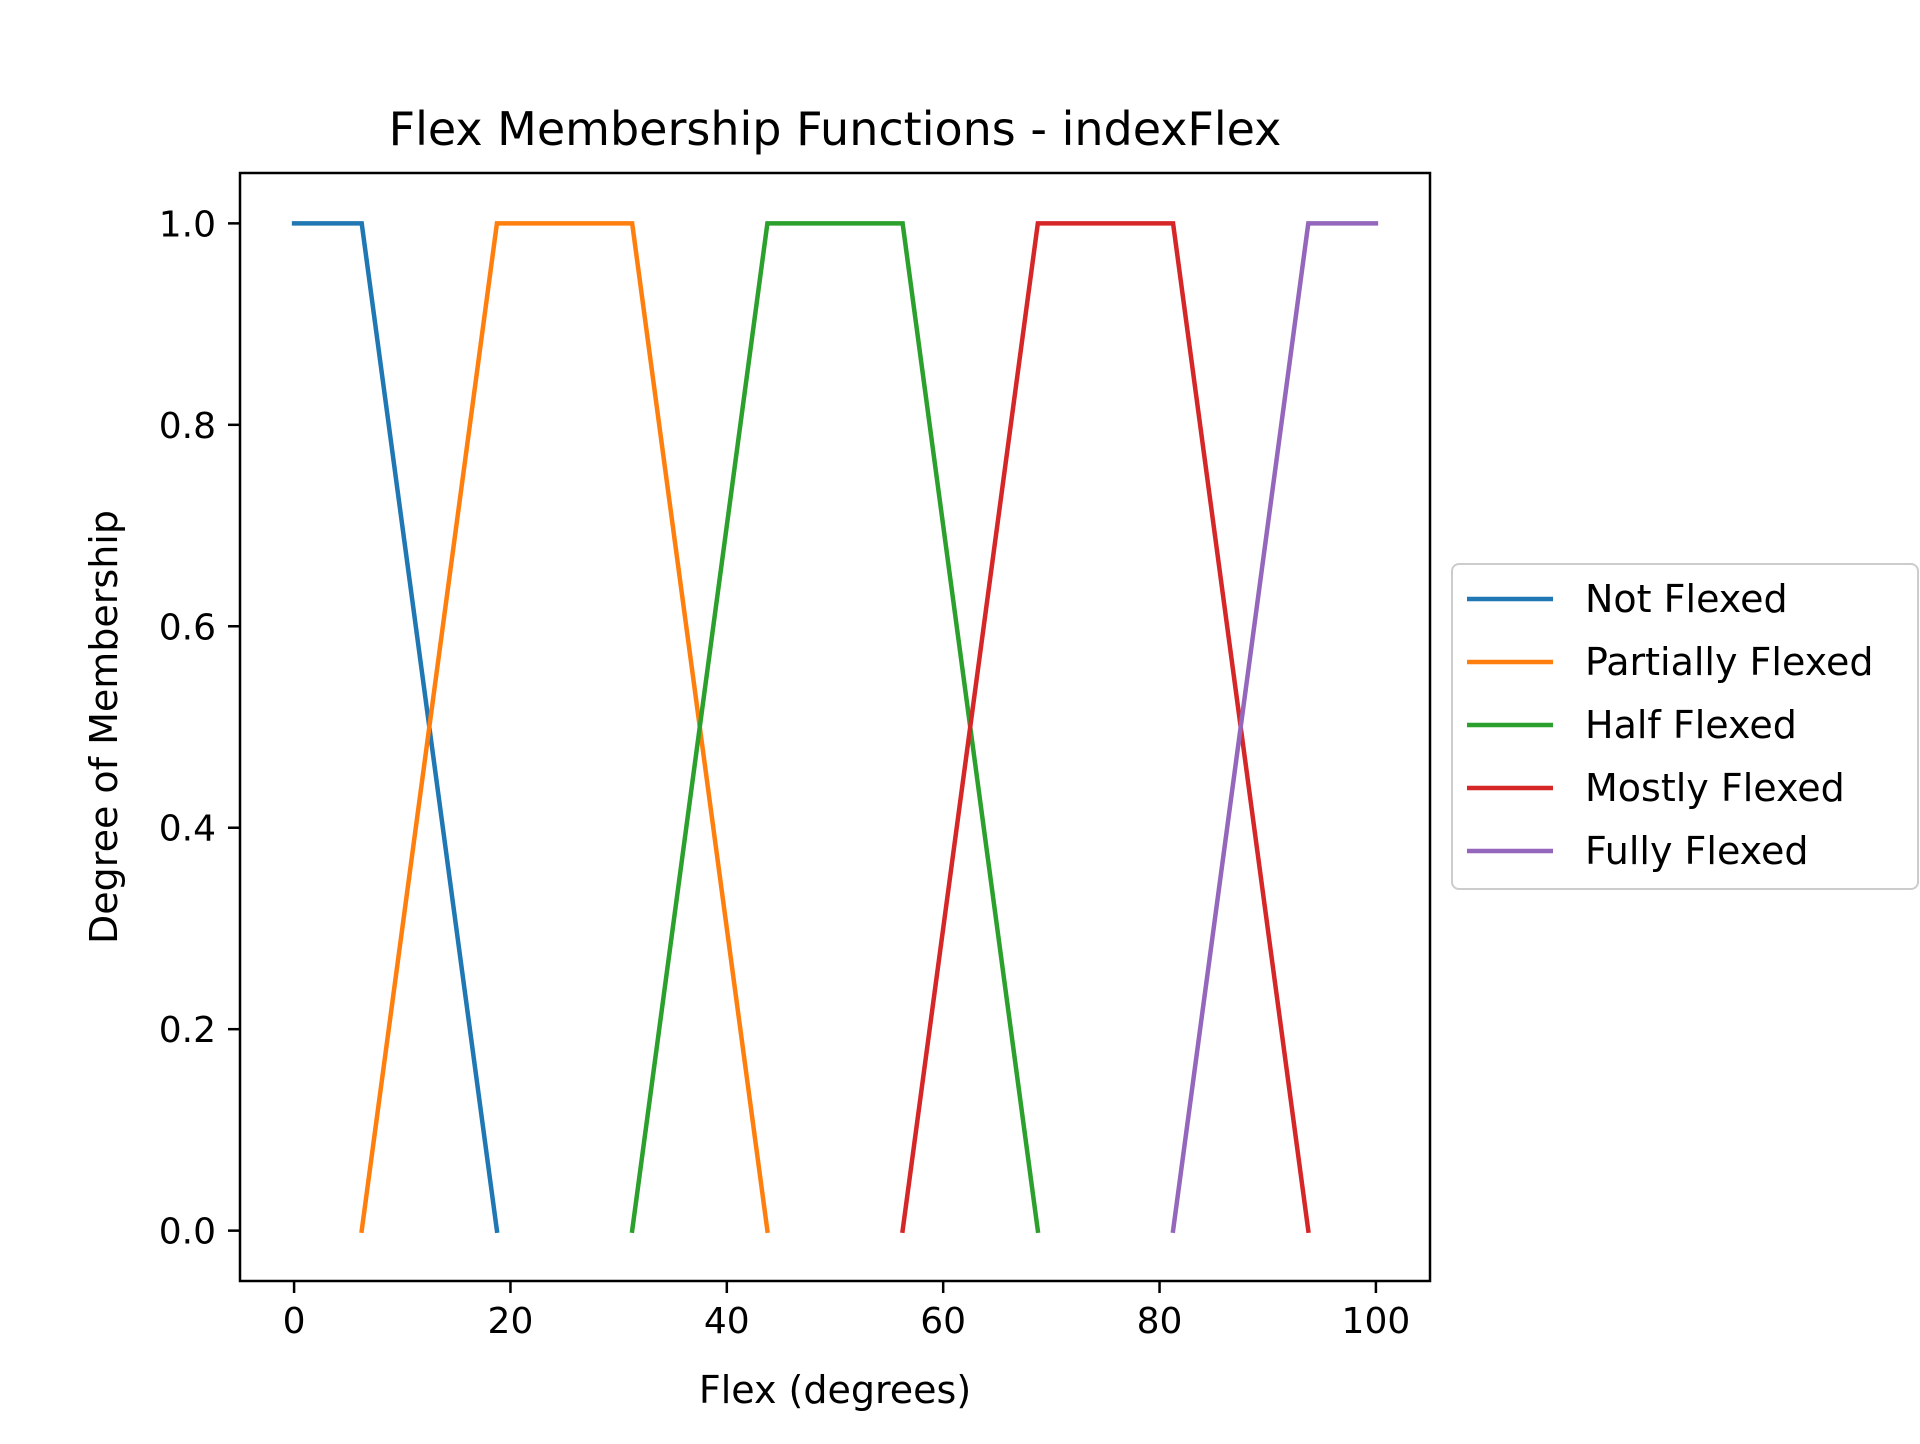 The image size is (1920, 1444). Describe the element at coordinates (187, 426) in the screenshot. I see `y-tick-label: 0.8` at that location.